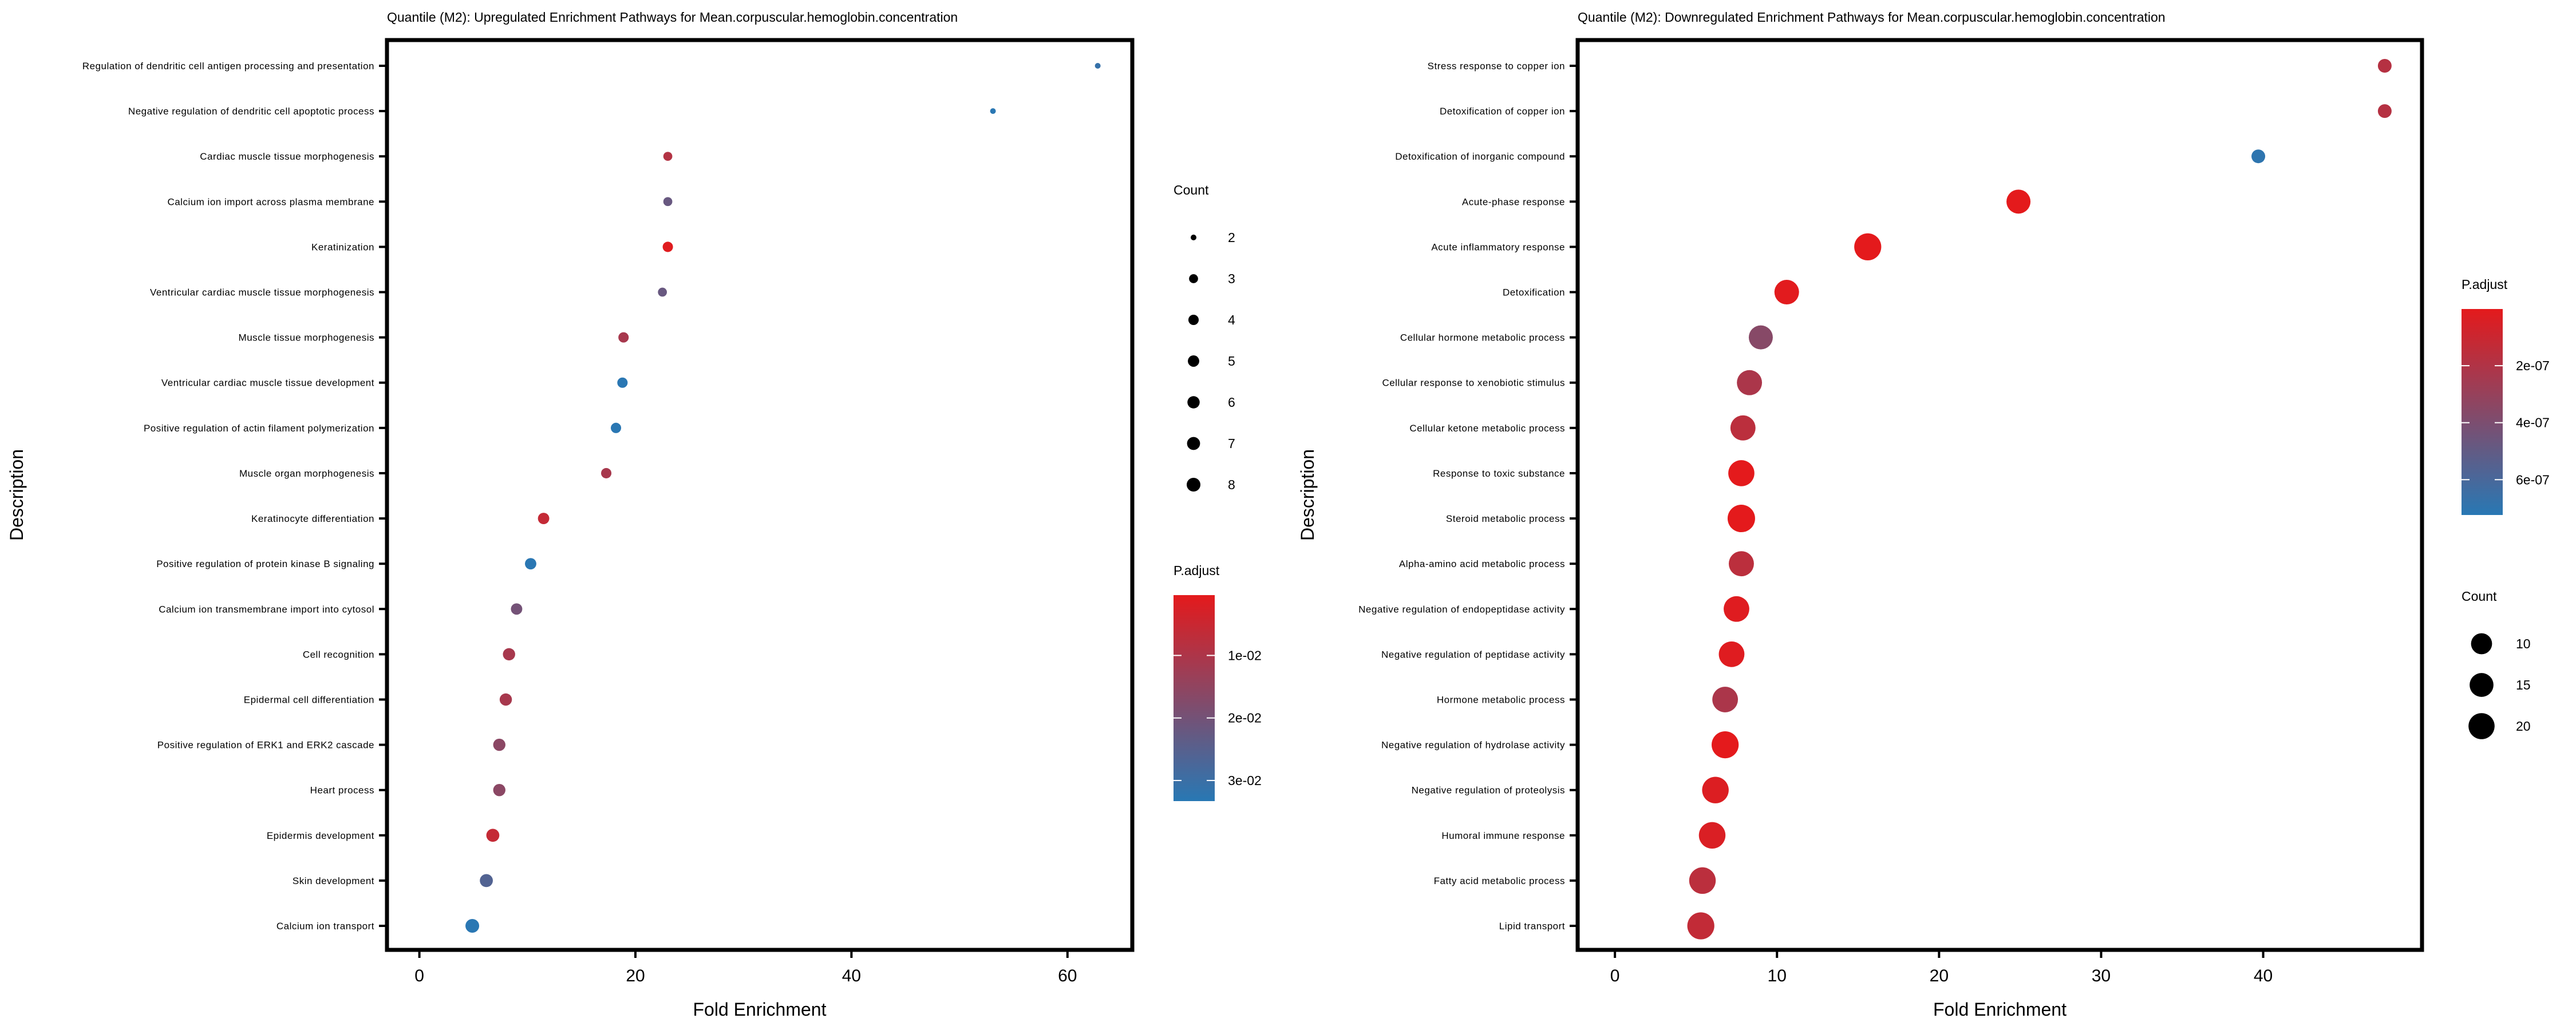  Describe the element at coordinates (1067, 975) in the screenshot. I see `x-tick-label: 60` at that location.